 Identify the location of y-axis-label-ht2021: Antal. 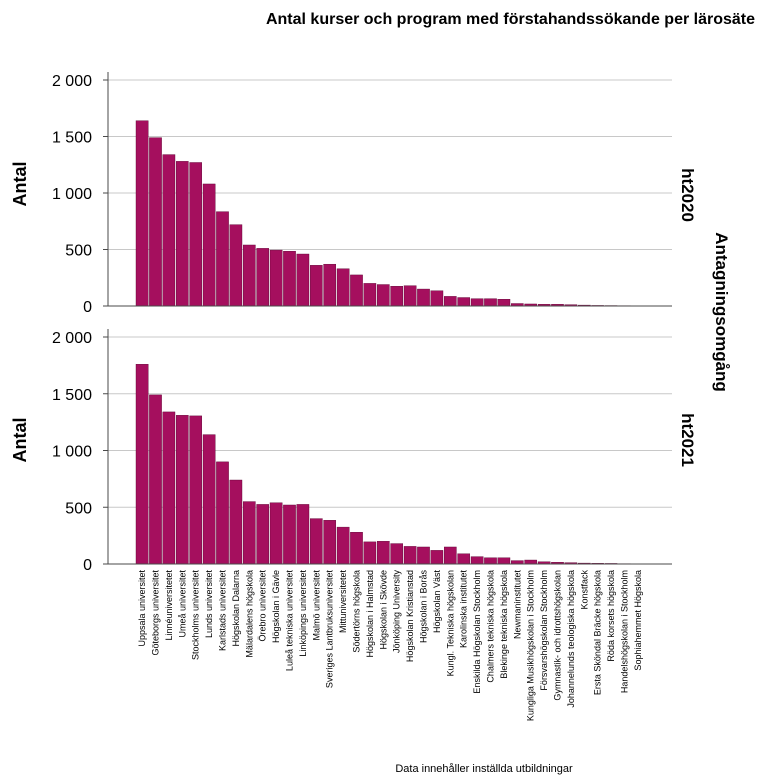
(20, 440).